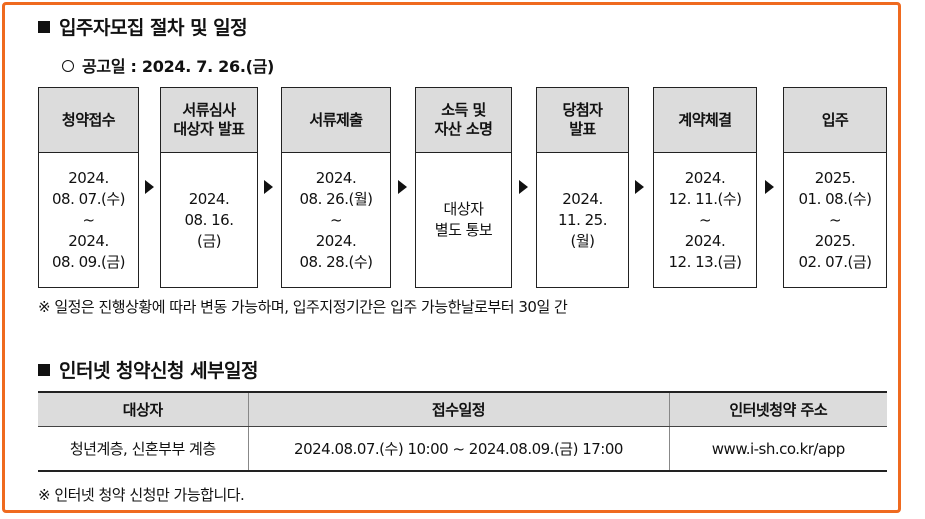 Image resolution: width=925 pixels, height=519 pixels. I want to click on step-name: 청약접수, so click(88, 120).